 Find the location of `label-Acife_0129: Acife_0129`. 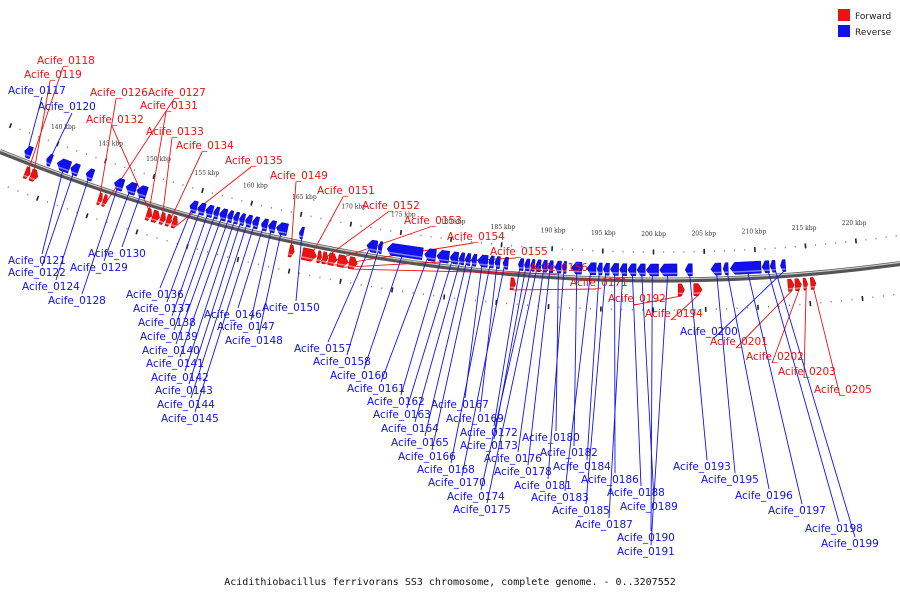

label-Acife_0129: Acife_0129 is located at coordinates (99, 268).